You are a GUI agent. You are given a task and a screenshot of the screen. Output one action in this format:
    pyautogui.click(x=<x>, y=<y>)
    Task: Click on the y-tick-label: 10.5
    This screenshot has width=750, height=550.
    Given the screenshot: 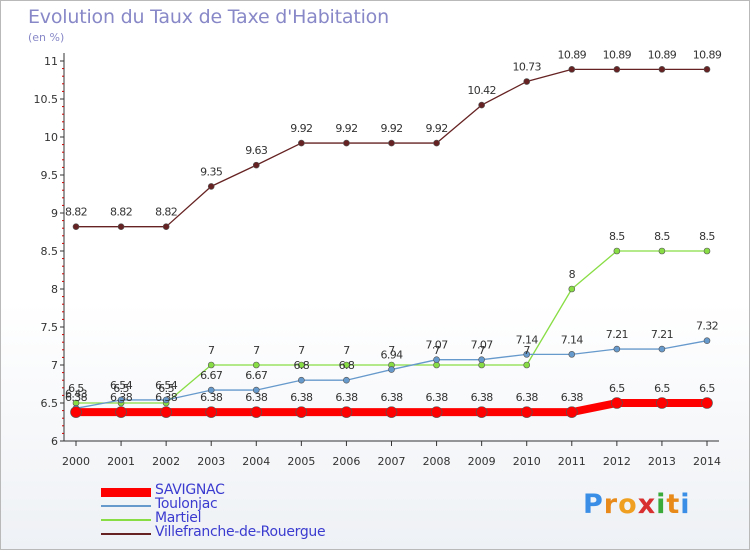 What is the action you would take?
    pyautogui.click(x=46, y=99)
    